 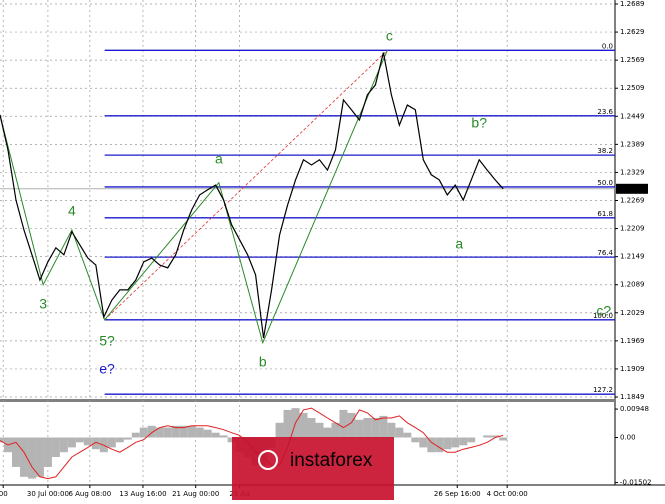 I want to click on y-tick-label: 1.2029, so click(x=632, y=313).